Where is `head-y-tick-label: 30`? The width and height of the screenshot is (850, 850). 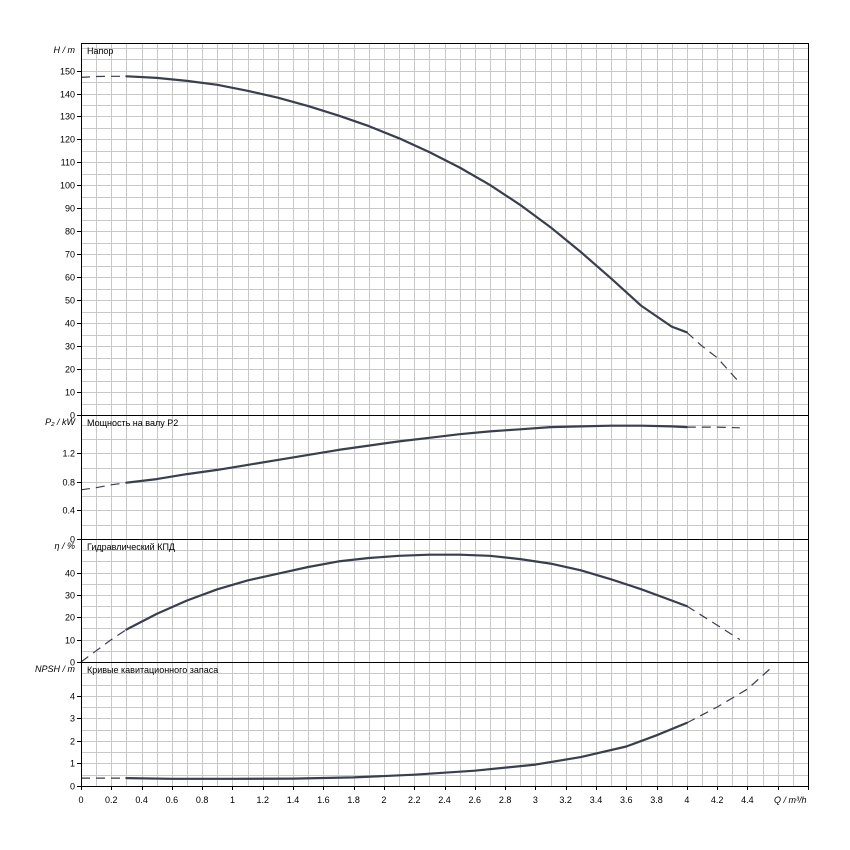
head-y-tick-label: 30 is located at coordinates (70, 347).